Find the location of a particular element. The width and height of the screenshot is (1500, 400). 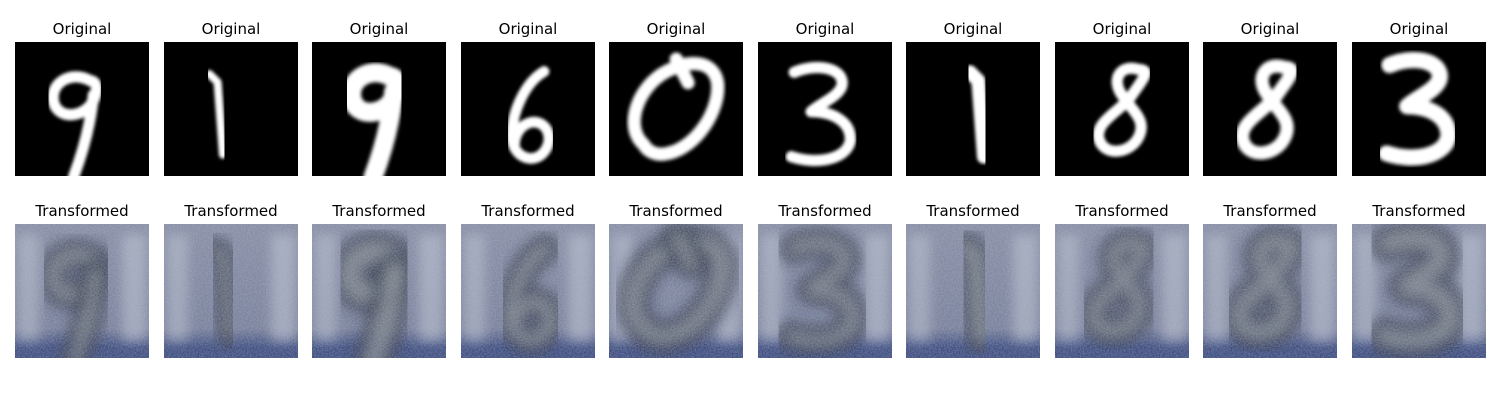

handwritten-digit-6-icon is located at coordinates (528, 109).